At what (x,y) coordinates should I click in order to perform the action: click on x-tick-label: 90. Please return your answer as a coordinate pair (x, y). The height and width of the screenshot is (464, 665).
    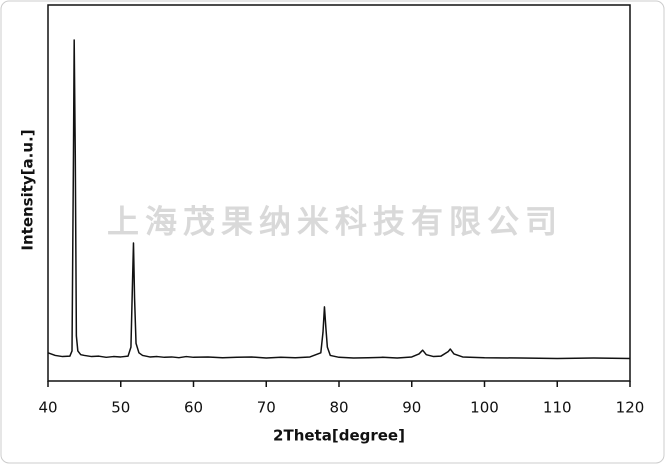
    Looking at the image, I should click on (411, 408).